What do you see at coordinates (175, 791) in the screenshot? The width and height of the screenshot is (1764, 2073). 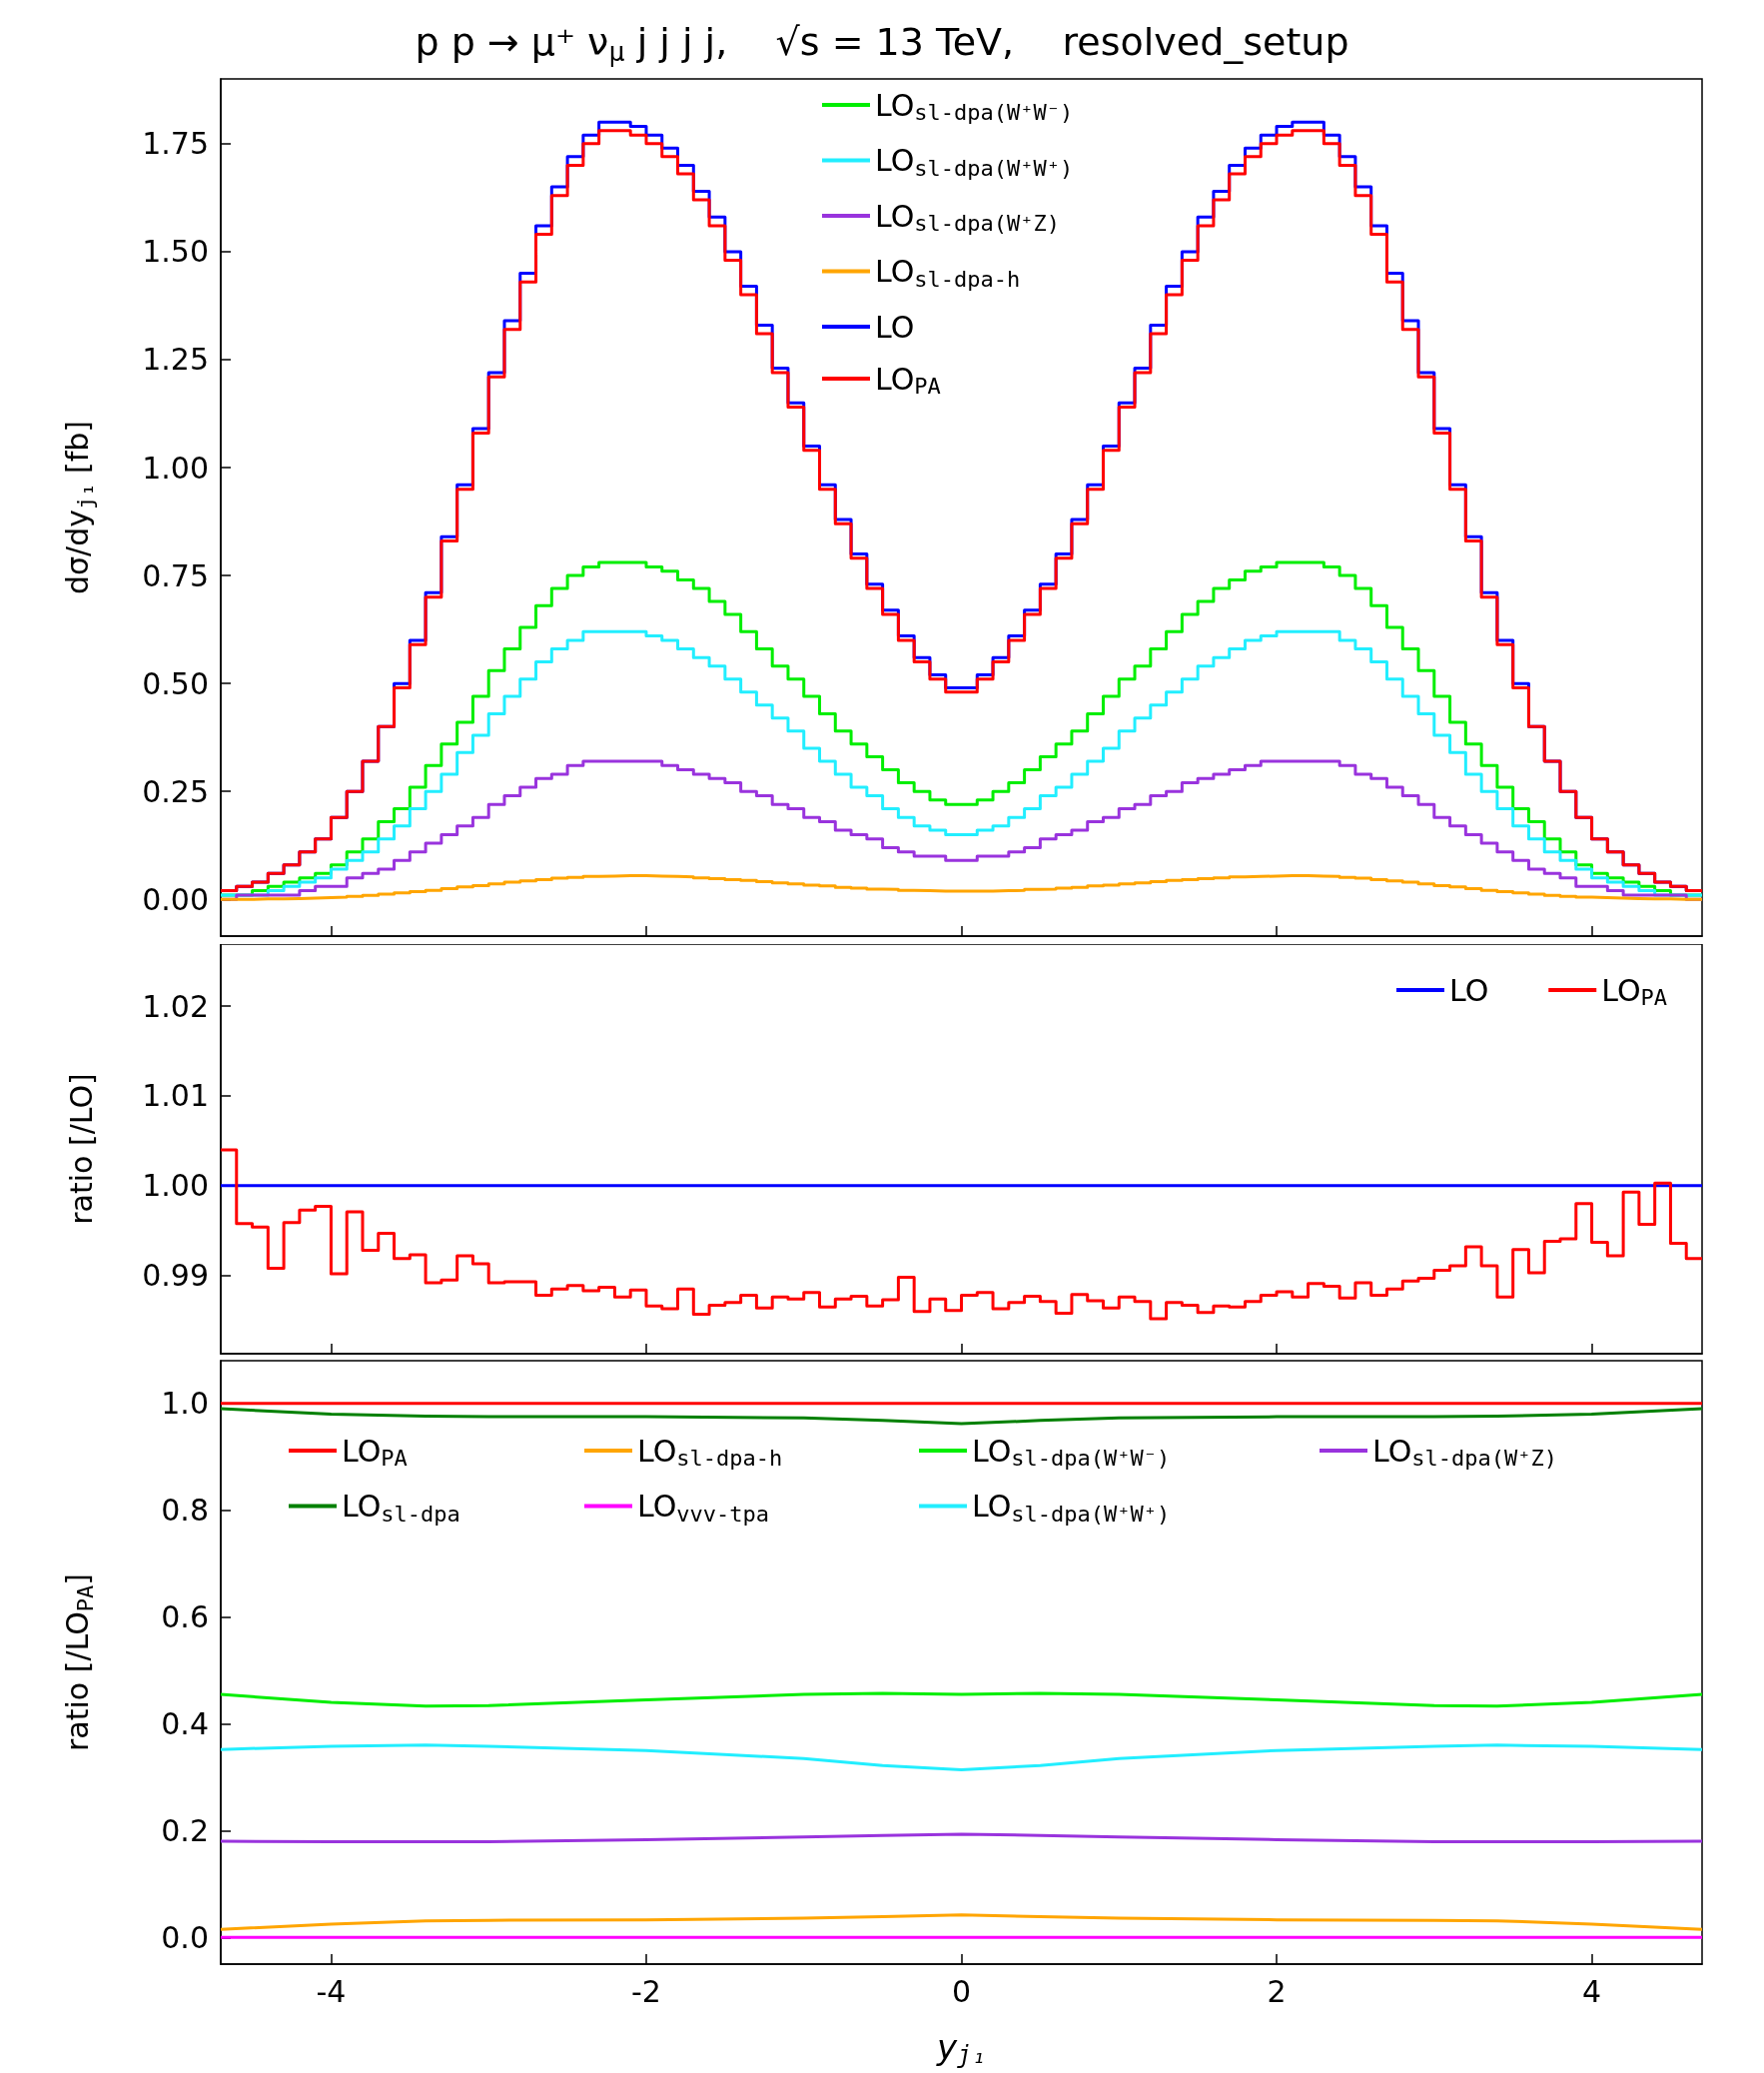 I see `y-tick-label: 0.25` at bounding box center [175, 791].